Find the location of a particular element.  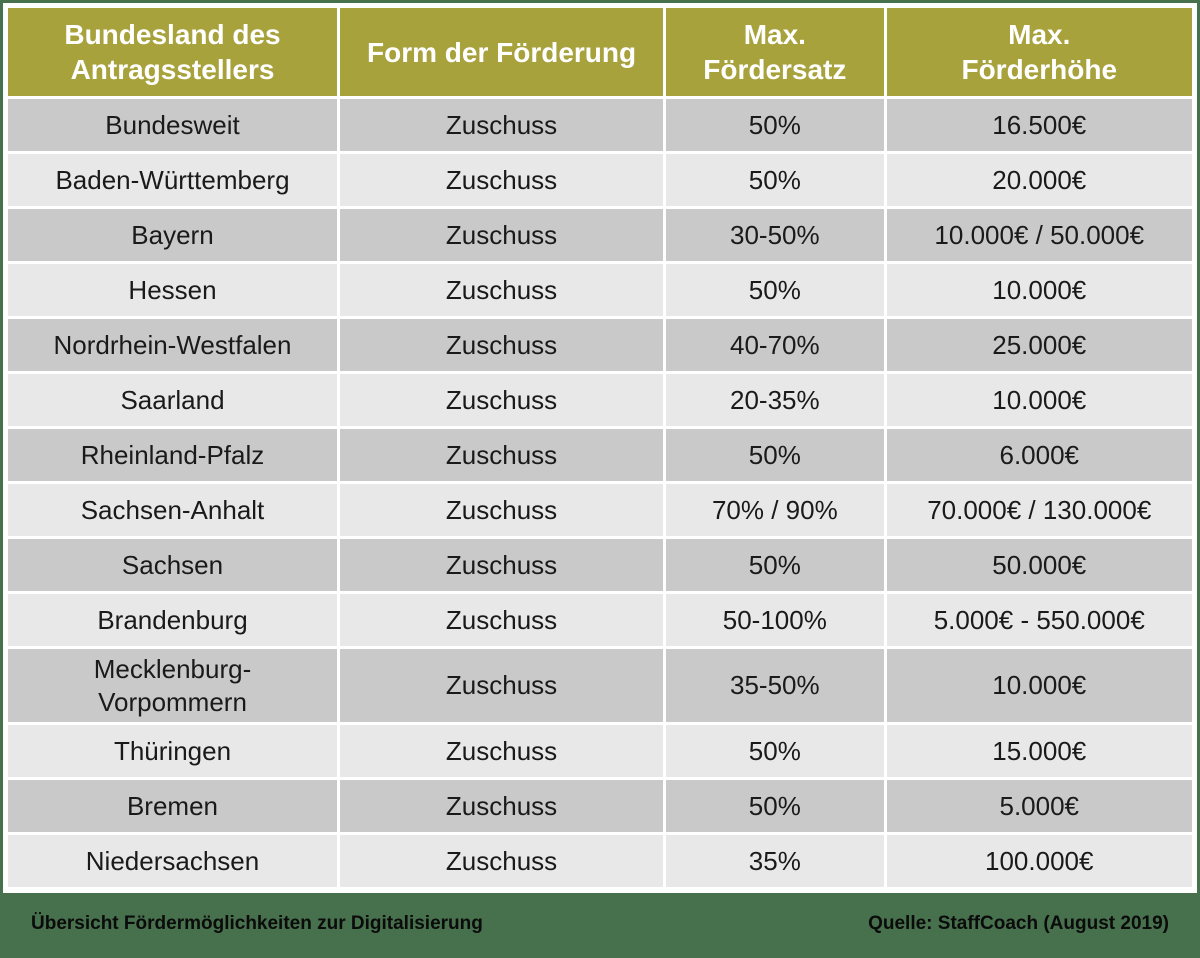

table-cell: 100.000€ is located at coordinates (1039, 861).